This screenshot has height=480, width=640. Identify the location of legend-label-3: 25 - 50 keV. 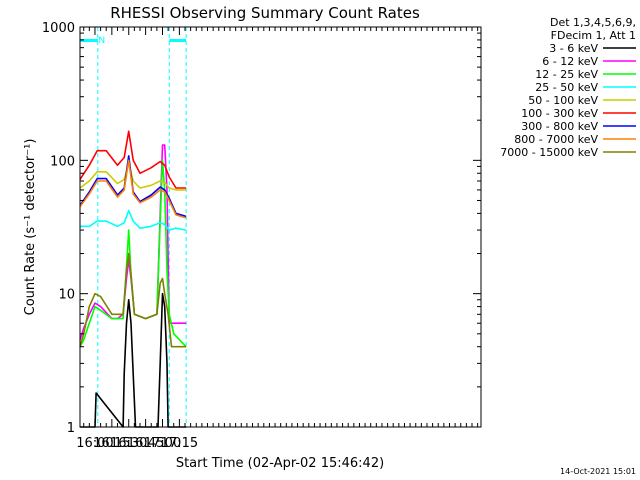
(566, 87).